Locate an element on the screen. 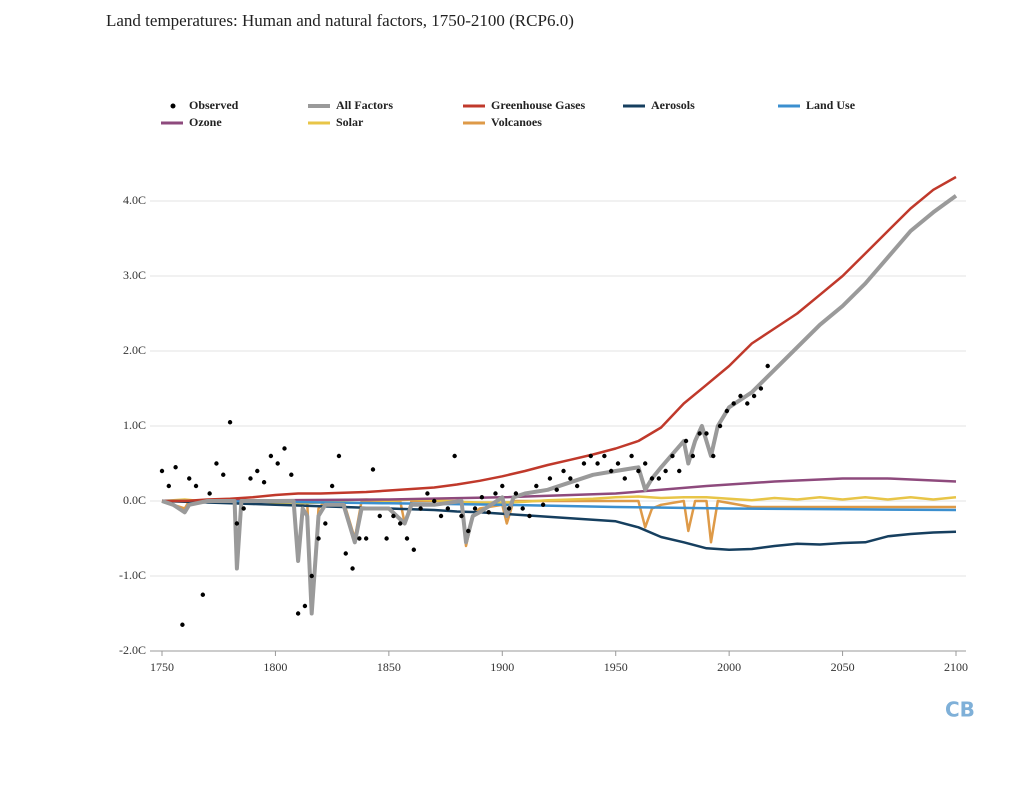 This screenshot has height=807, width=1036. y-tick-label: -2.0C is located at coordinates (132, 650).